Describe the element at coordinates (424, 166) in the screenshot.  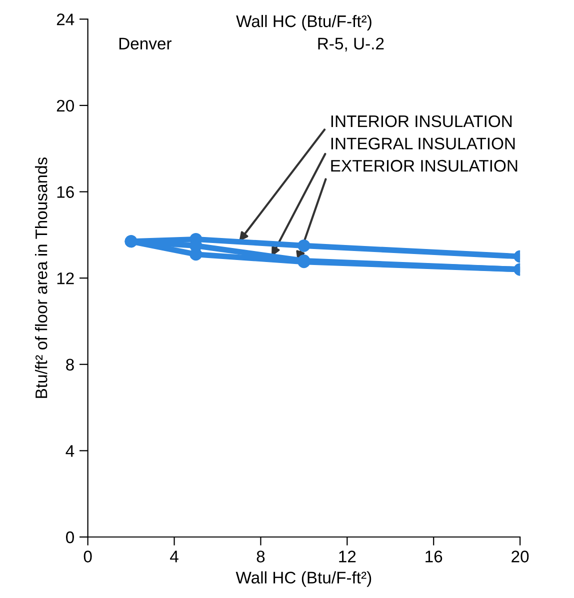
I see `annotation: EXTERIOR INSULATION` at that location.